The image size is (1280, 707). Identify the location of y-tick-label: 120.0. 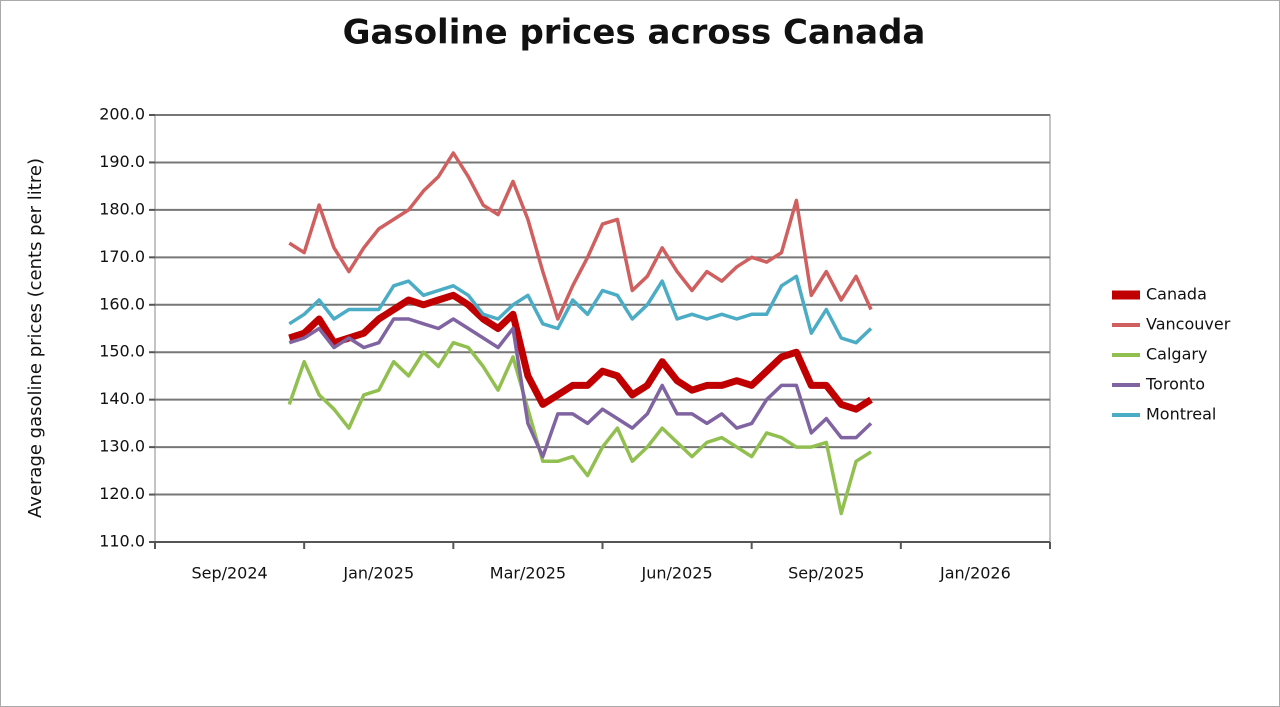
(122, 493).